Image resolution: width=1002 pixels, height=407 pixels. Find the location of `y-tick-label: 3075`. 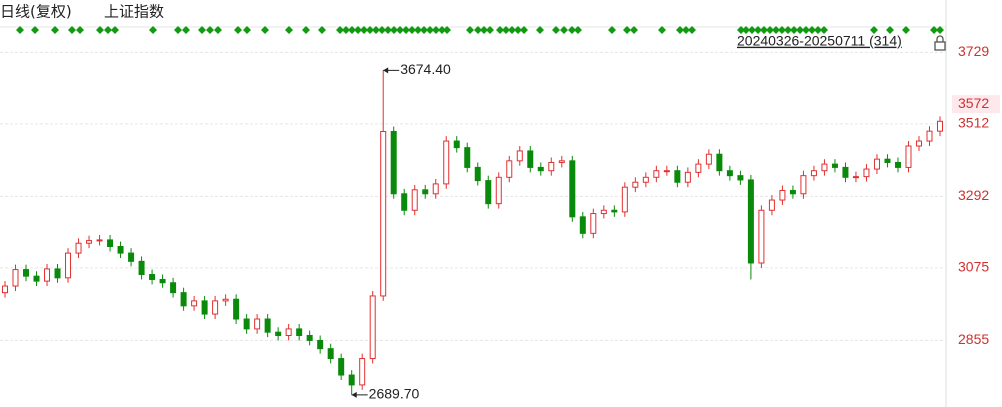

y-tick-label: 3075 is located at coordinates (973, 267).